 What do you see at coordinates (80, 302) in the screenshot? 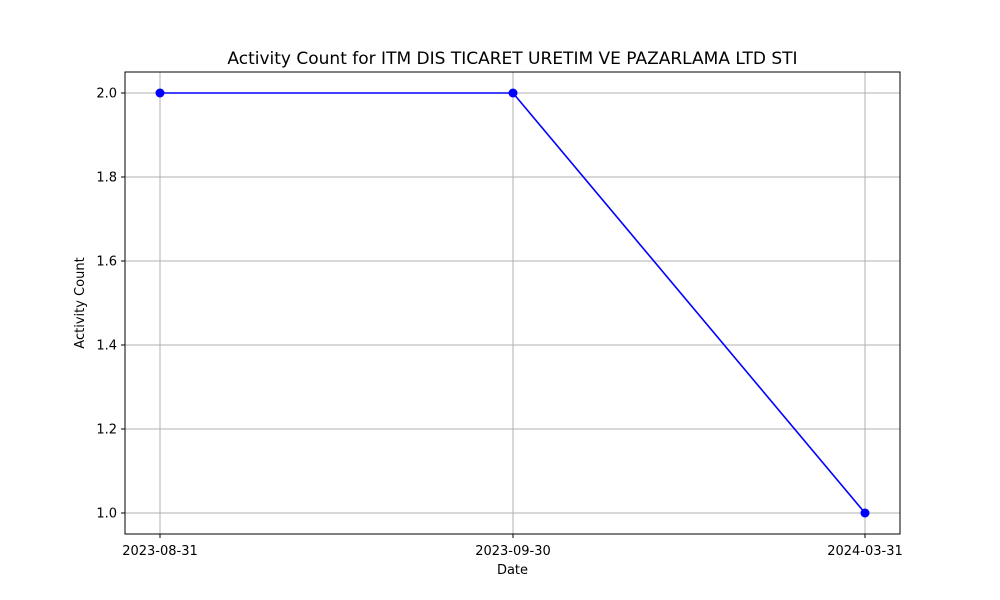
I see `y-axis-label: Activity Count` at bounding box center [80, 302].